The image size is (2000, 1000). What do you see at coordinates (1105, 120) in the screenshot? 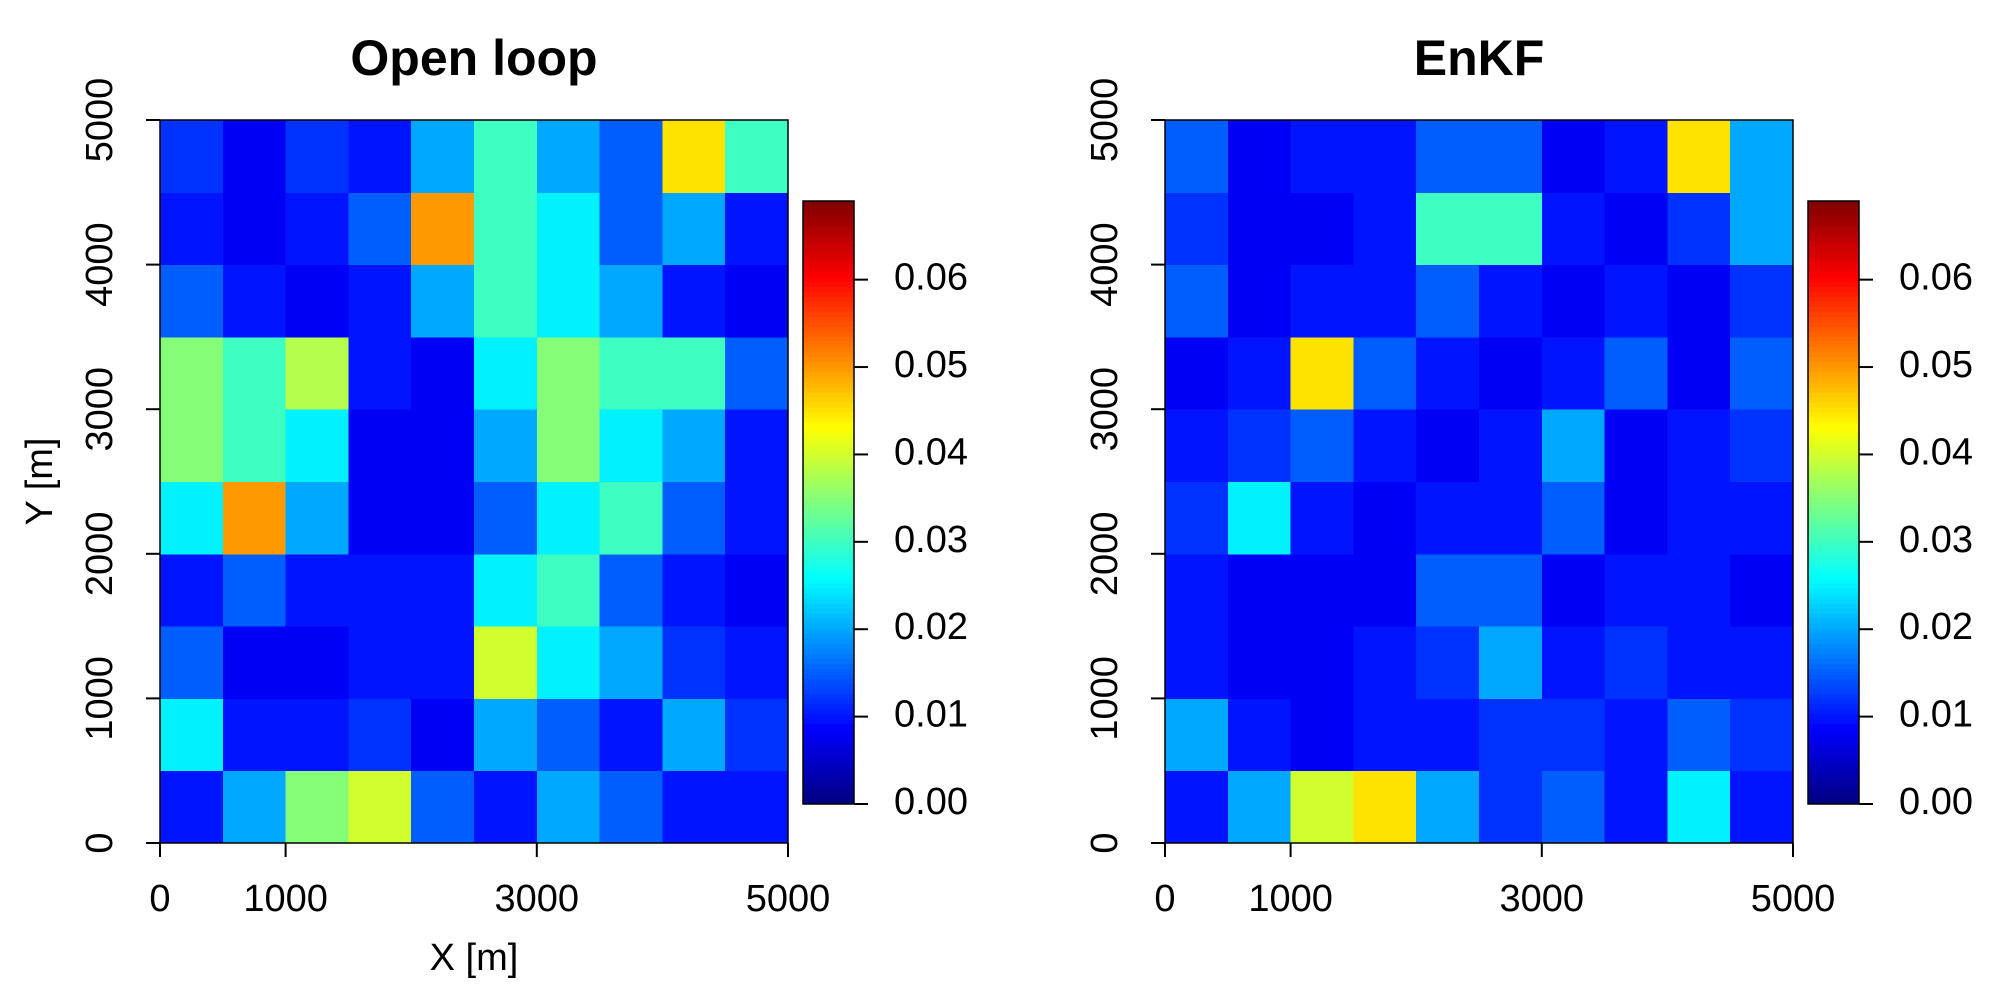
I see `y-tick-label: 5000` at bounding box center [1105, 120].